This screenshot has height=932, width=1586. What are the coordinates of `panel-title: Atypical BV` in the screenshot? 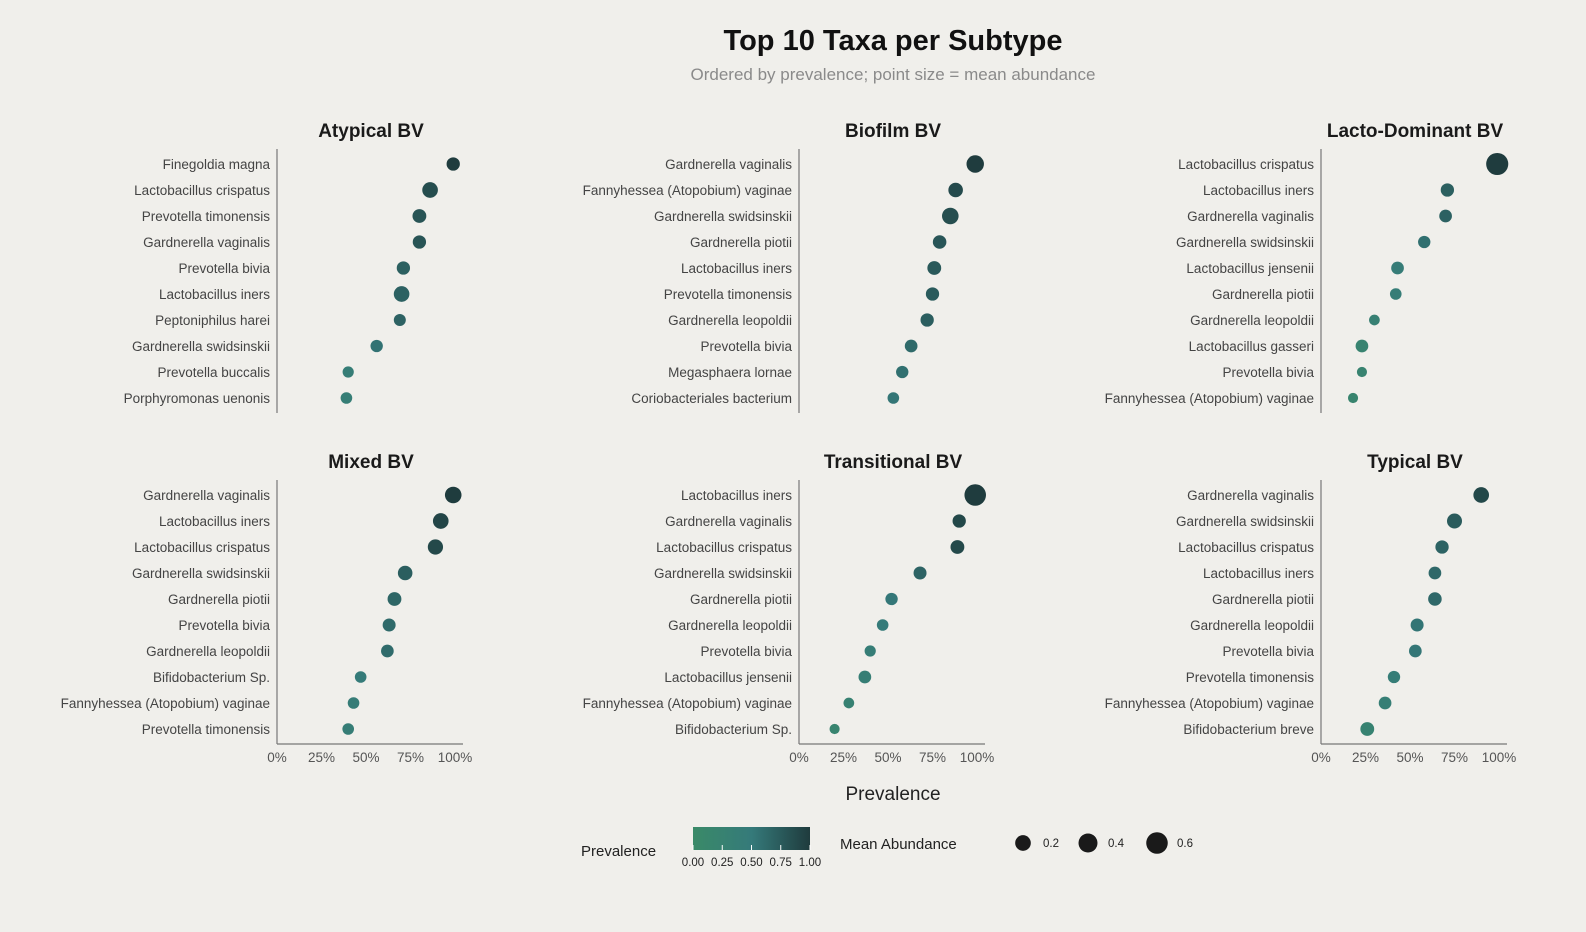 It's located at (371, 131).